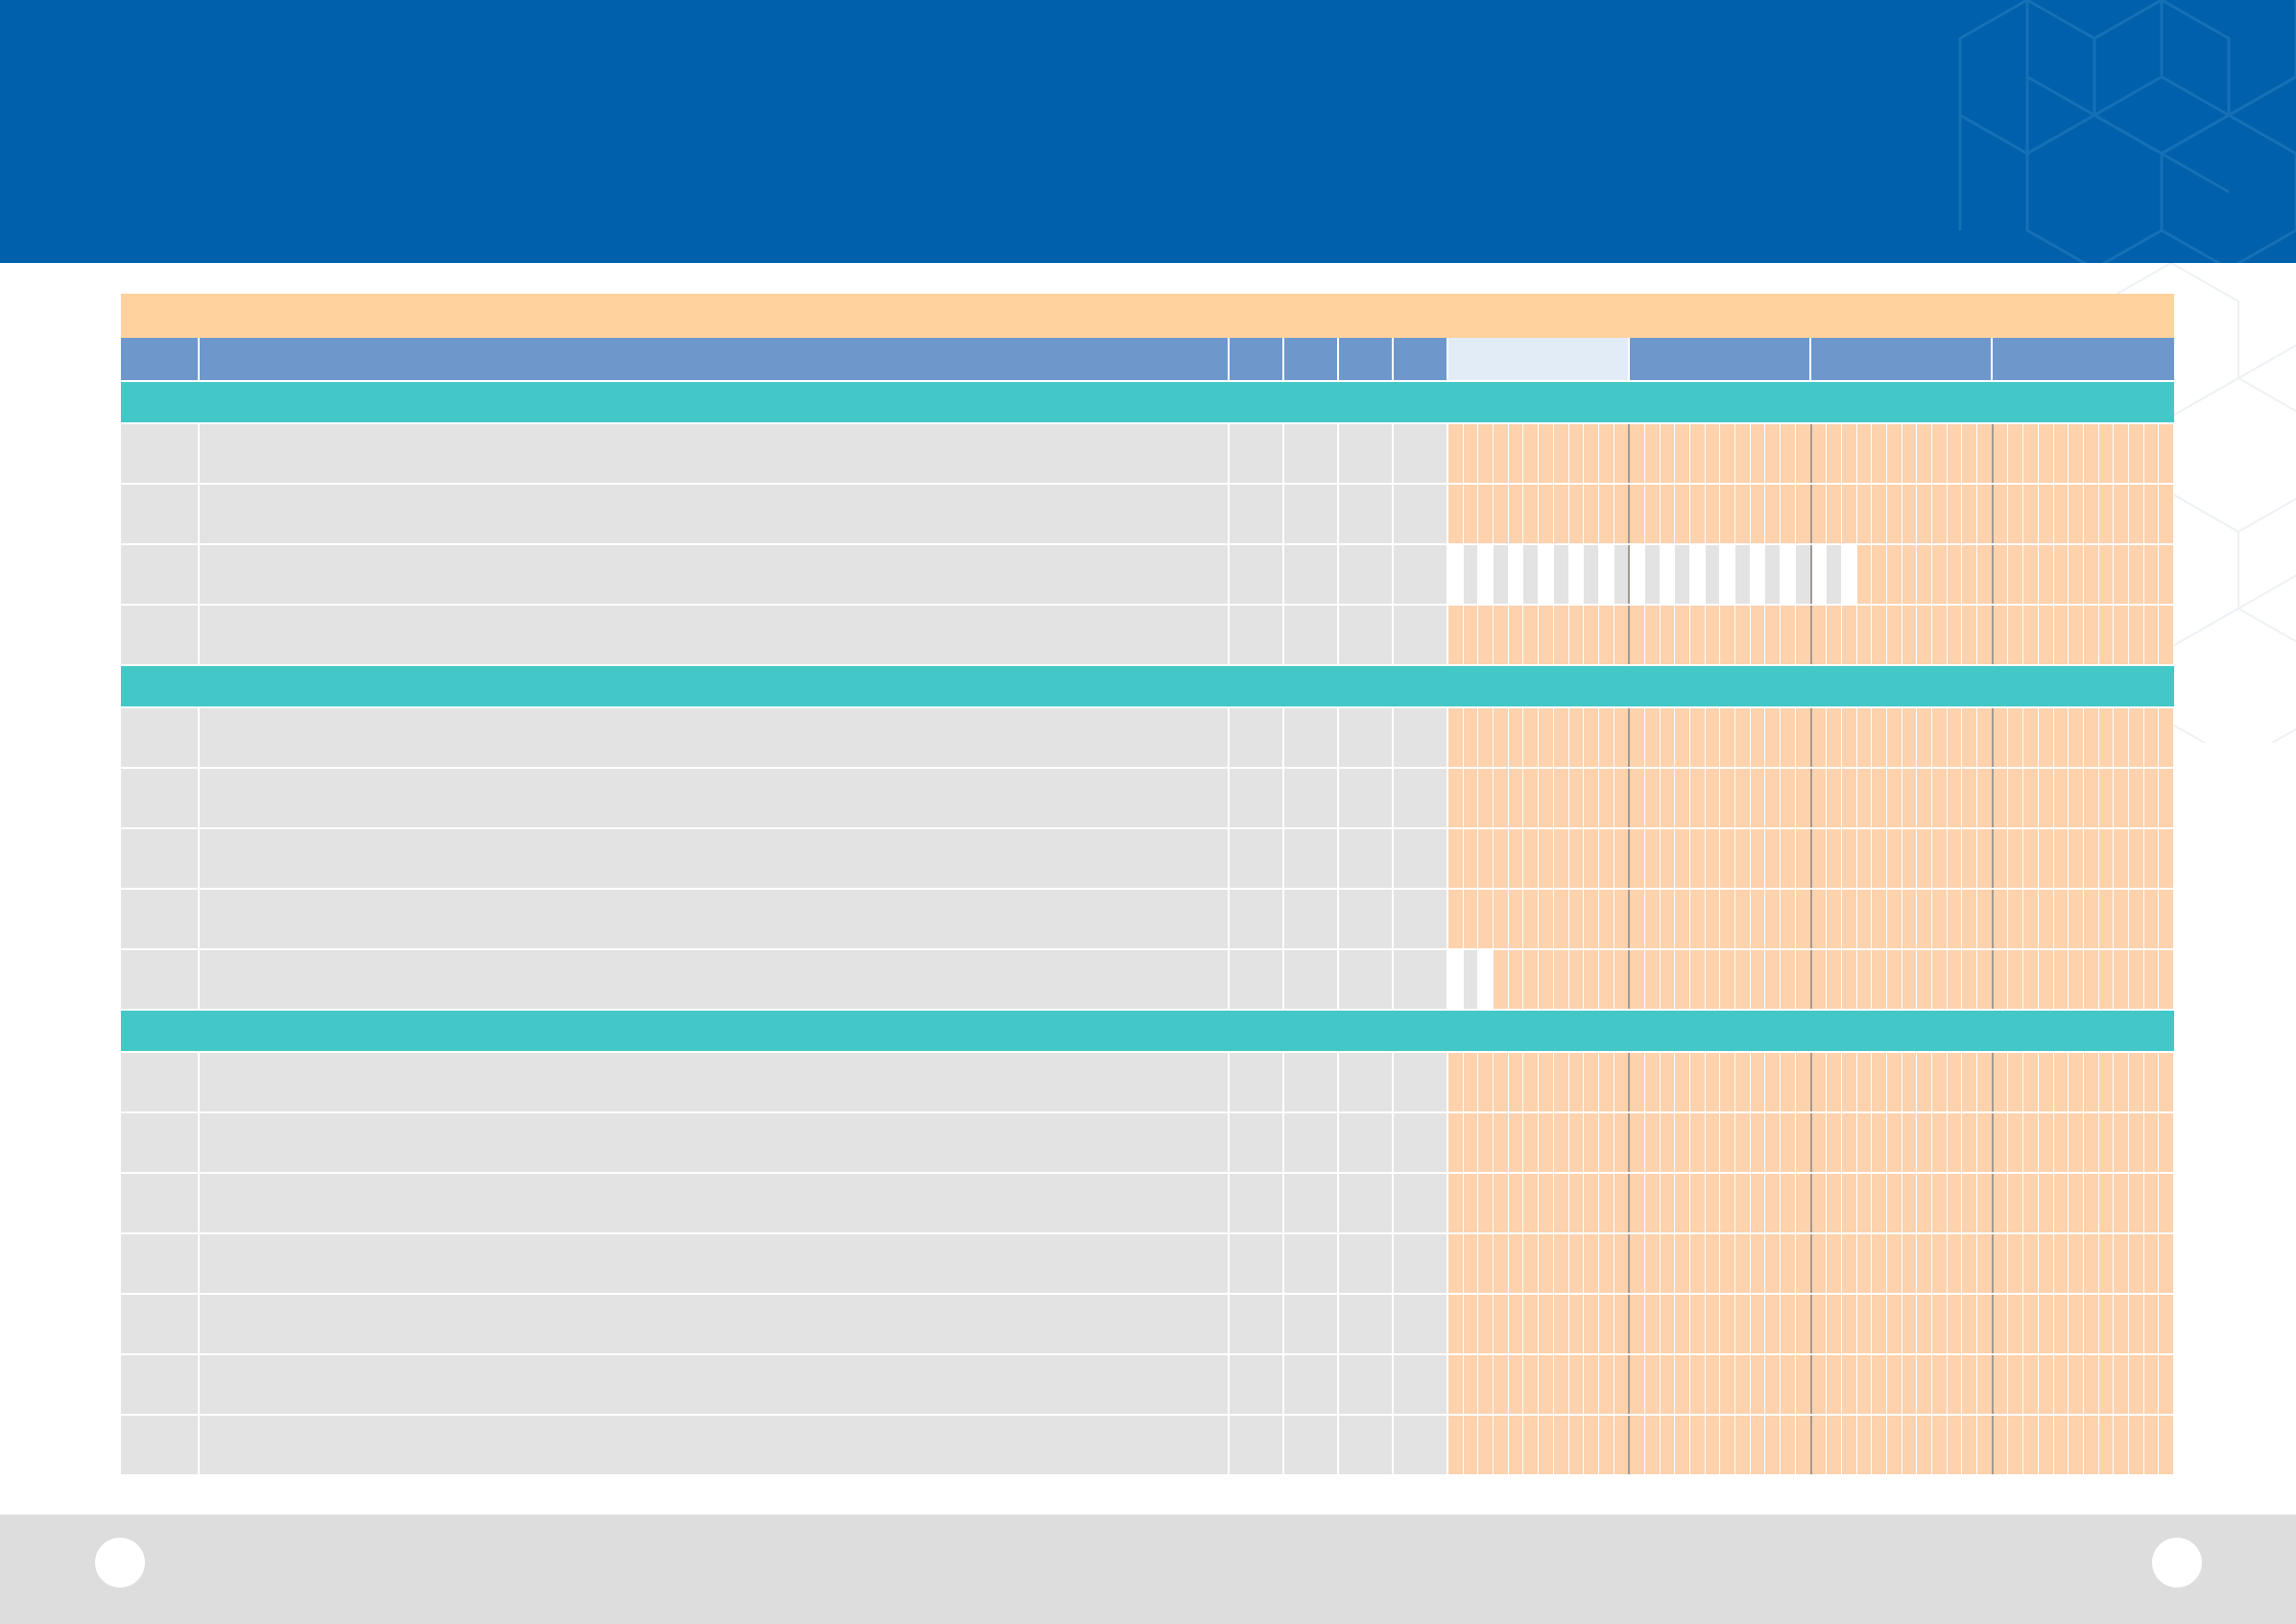 The image size is (2296, 1624). What do you see at coordinates (120, 1563) in the screenshot?
I see `page-number-left` at bounding box center [120, 1563].